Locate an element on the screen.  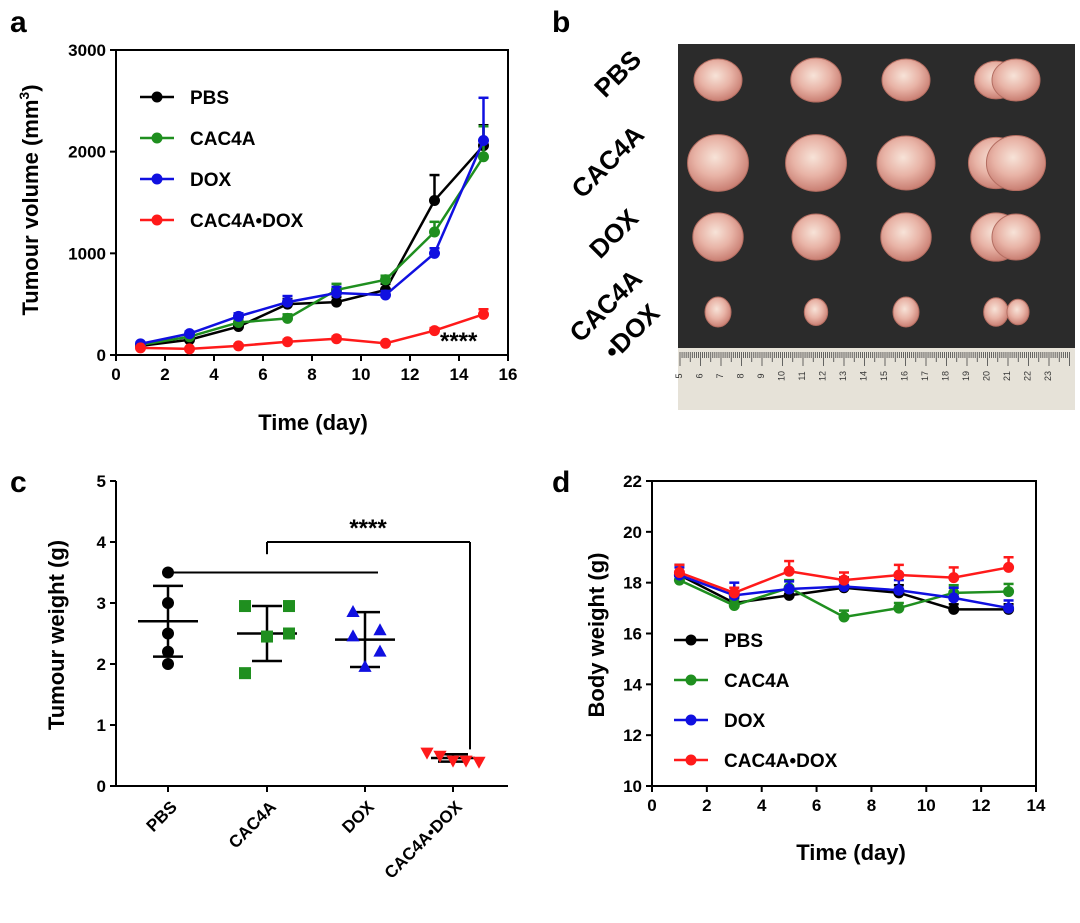
panel-a-line-cac4a-dox is located at coordinates (312, 332).